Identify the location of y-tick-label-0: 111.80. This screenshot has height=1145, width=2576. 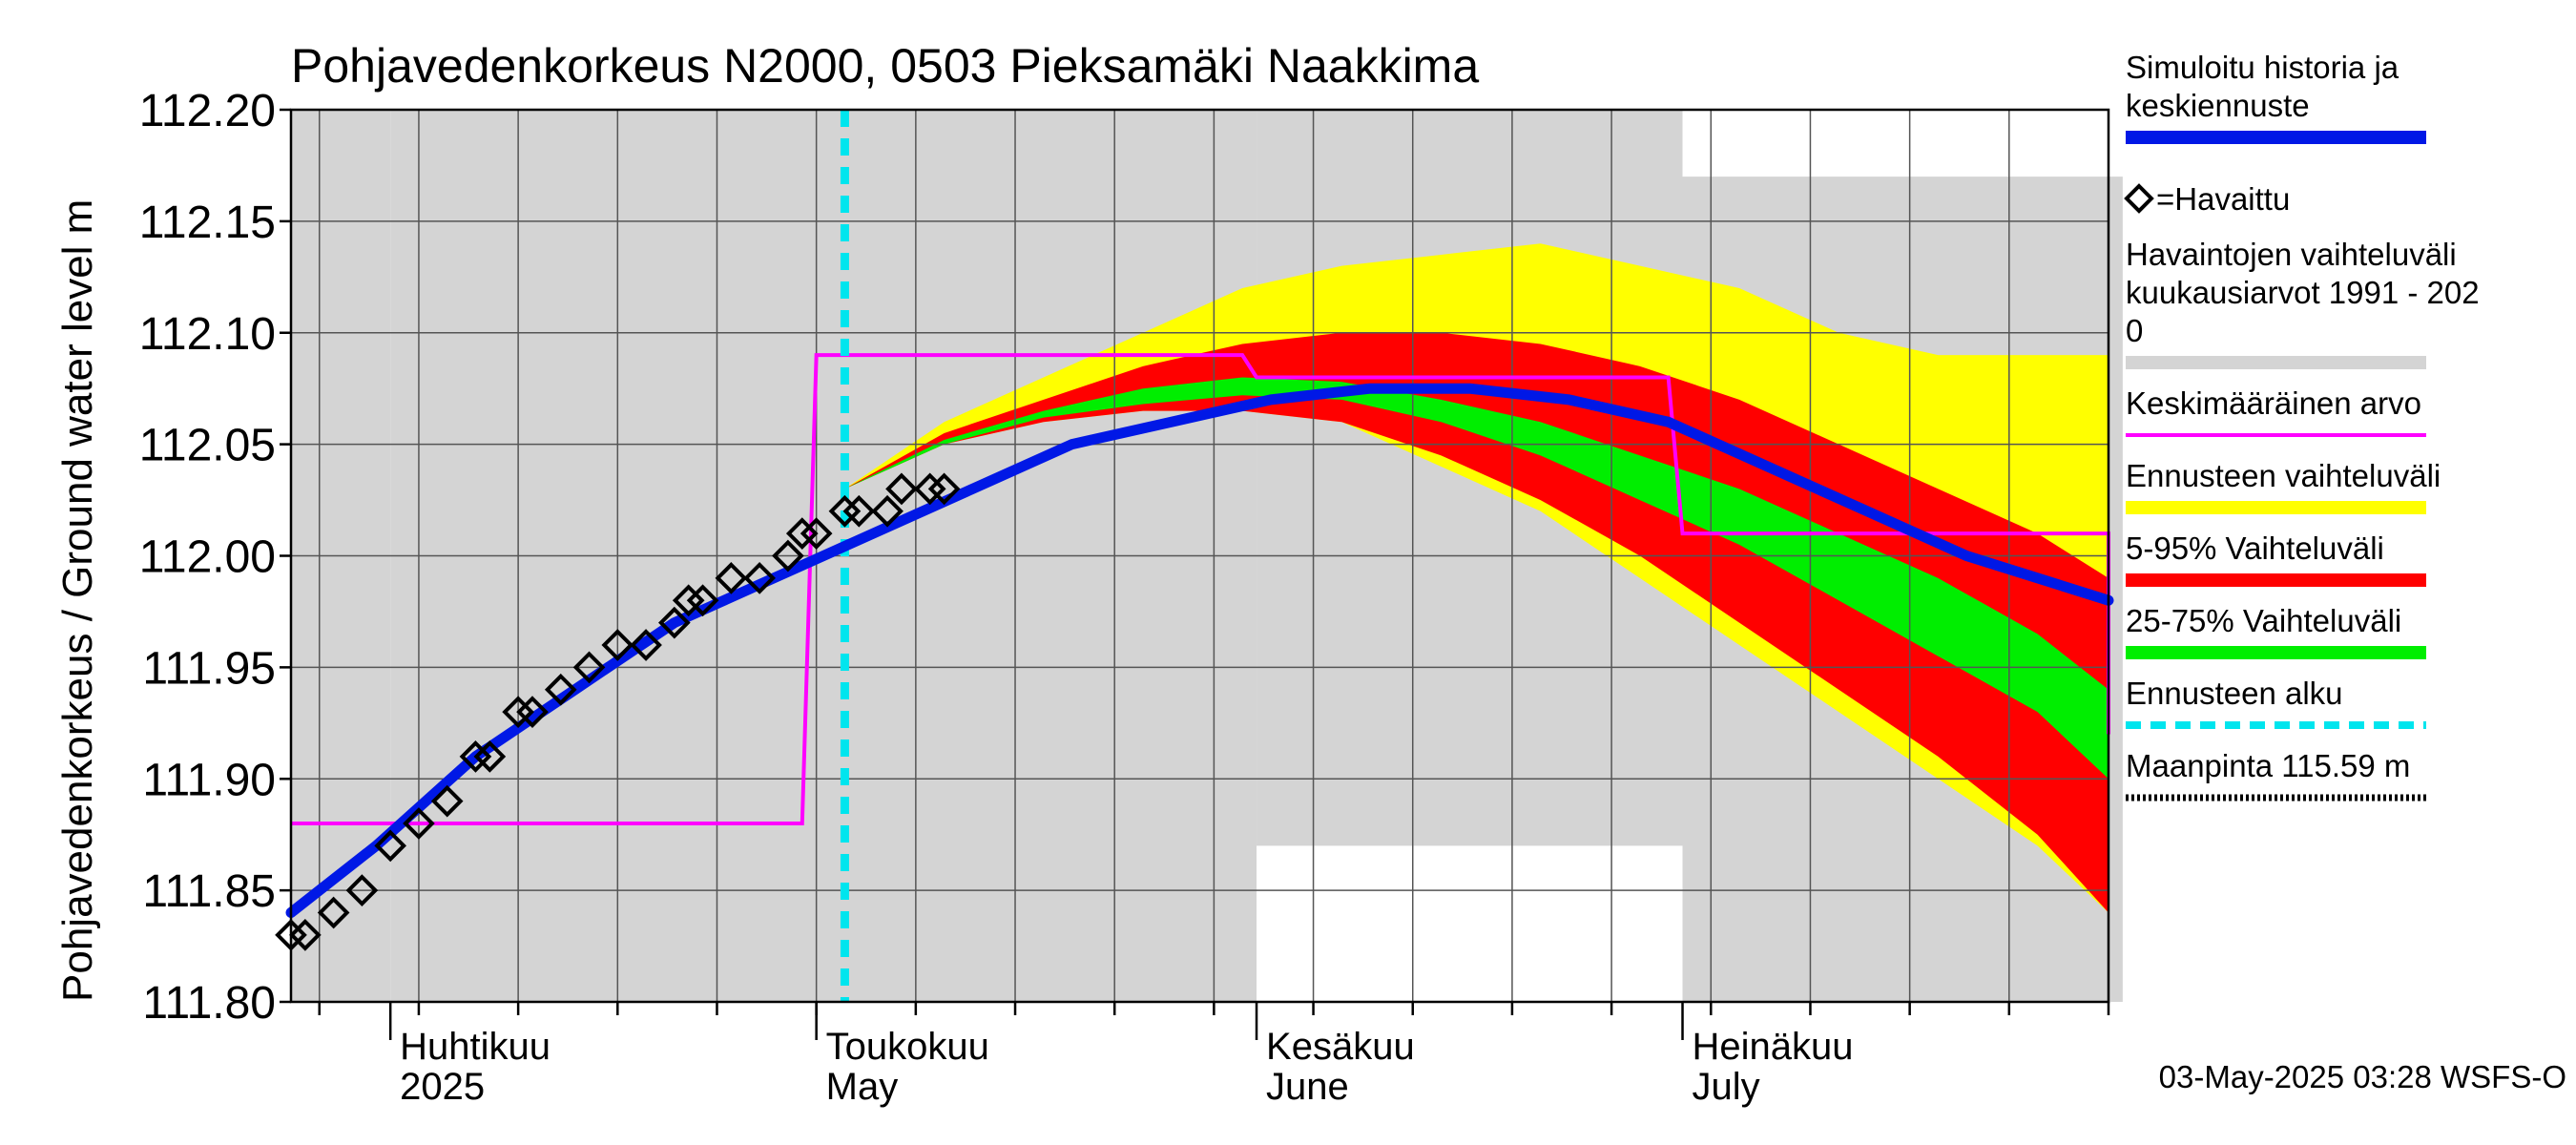
(209, 1004).